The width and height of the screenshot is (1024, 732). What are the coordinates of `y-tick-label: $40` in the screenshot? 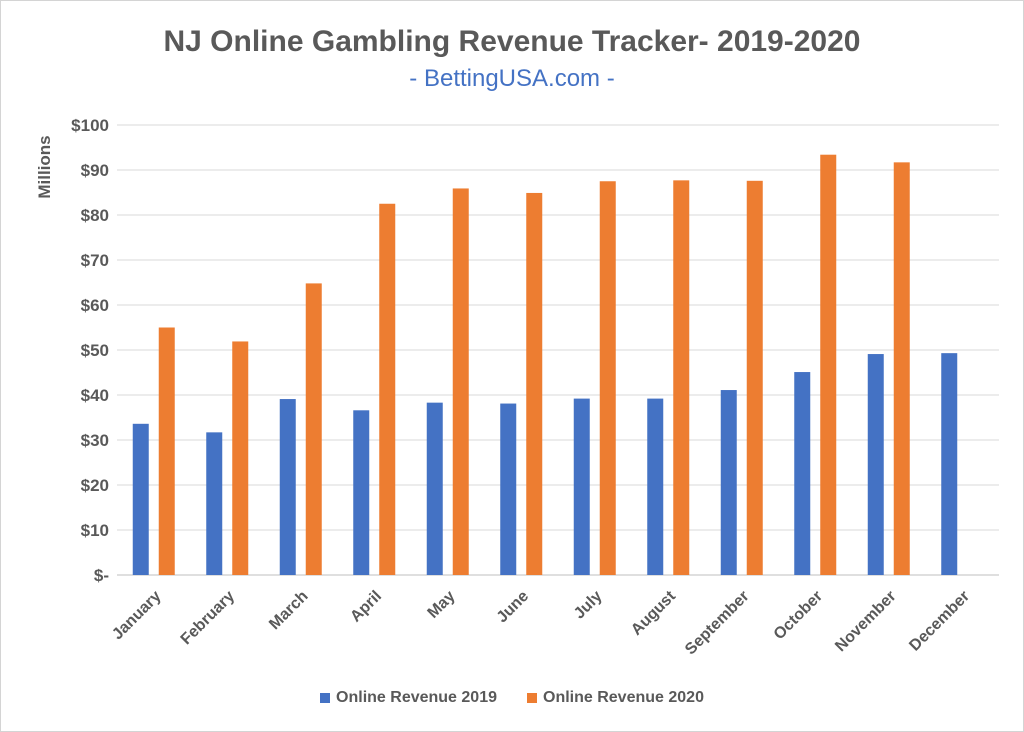 It's located at (95, 395).